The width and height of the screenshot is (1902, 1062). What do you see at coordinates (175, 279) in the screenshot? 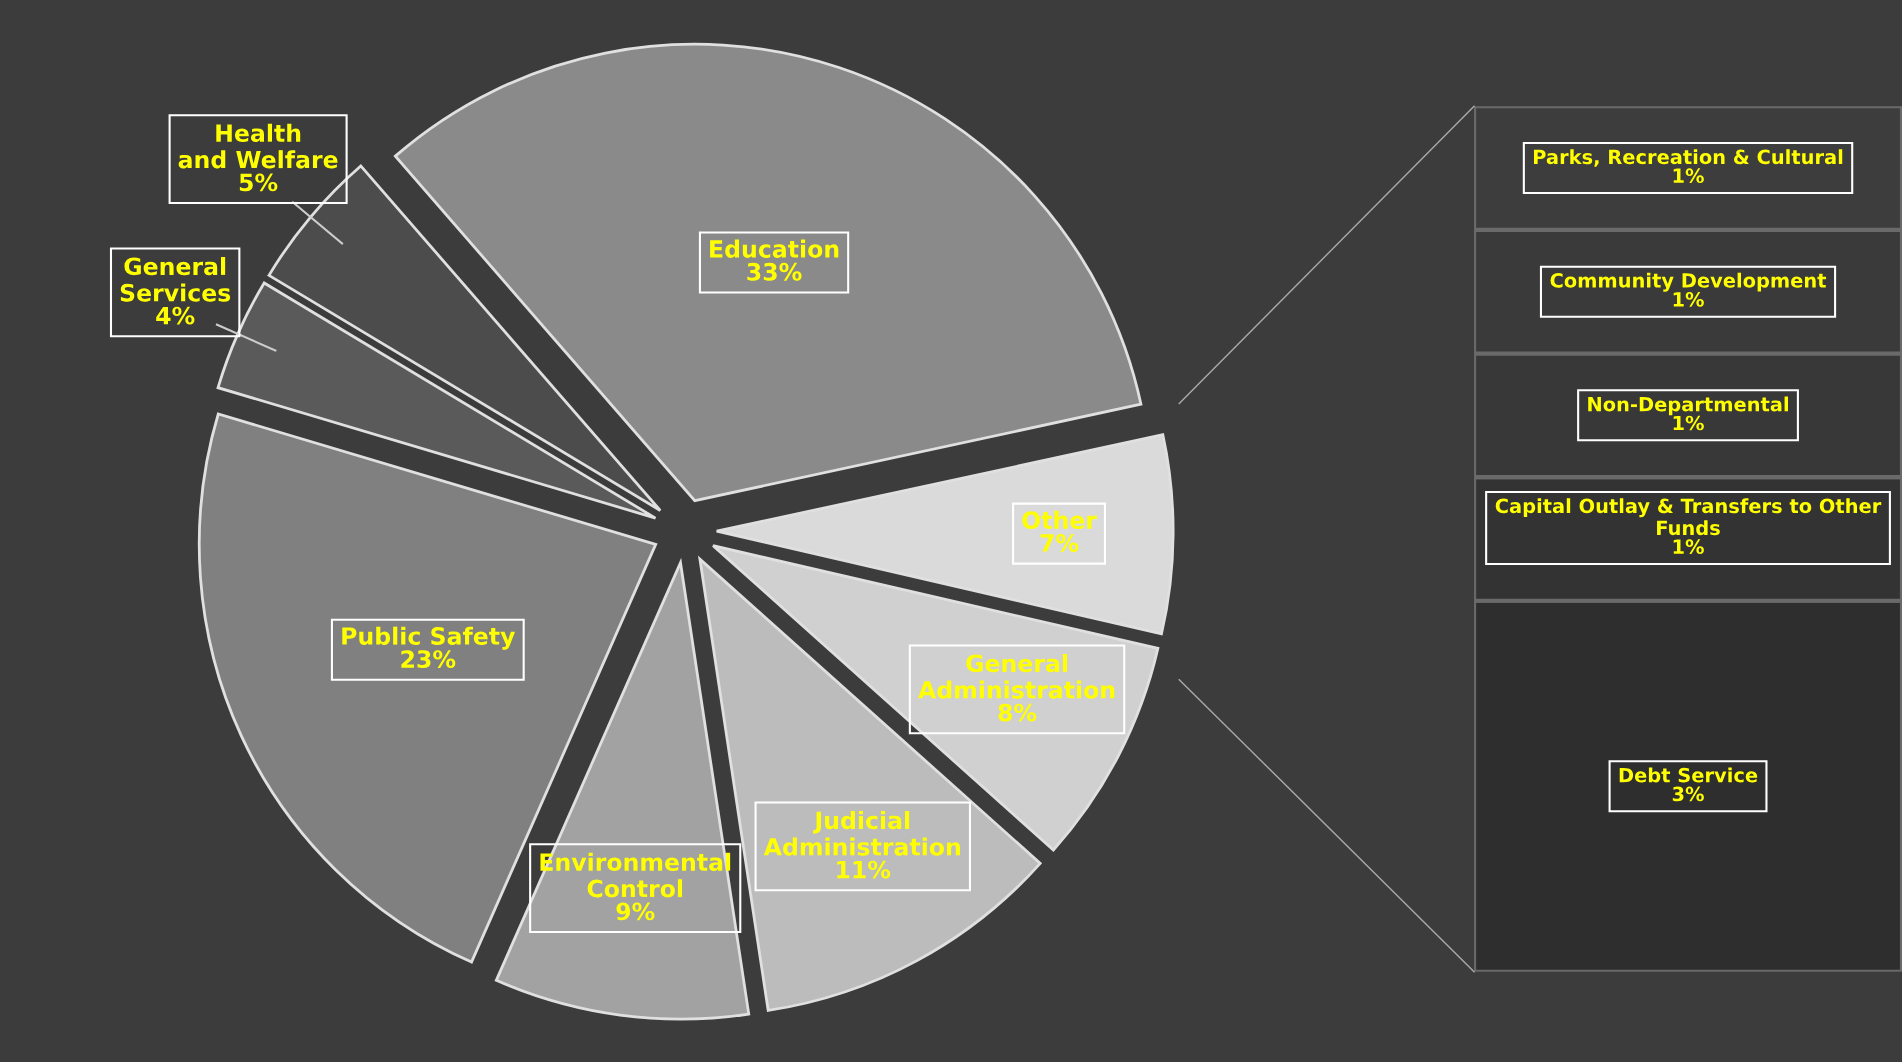
I see `slice-label: General Services` at bounding box center [175, 279].